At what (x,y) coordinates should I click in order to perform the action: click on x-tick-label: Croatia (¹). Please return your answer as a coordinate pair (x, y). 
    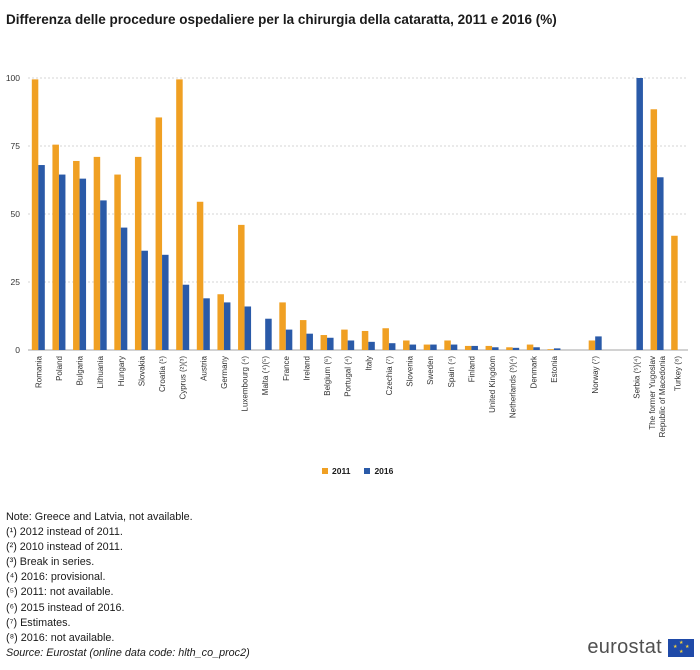
    Looking at the image, I should click on (162, 374).